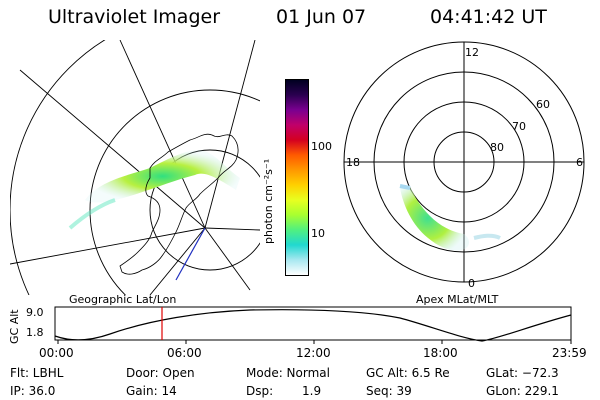 This screenshot has height=400, width=600. What do you see at coordinates (260, 391) in the screenshot?
I see `dsp-label: Dsp:` at bounding box center [260, 391].